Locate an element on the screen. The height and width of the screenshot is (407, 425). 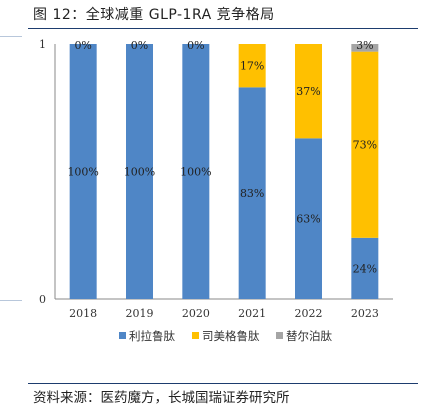
x-tick-label: 2022 is located at coordinates (309, 313).